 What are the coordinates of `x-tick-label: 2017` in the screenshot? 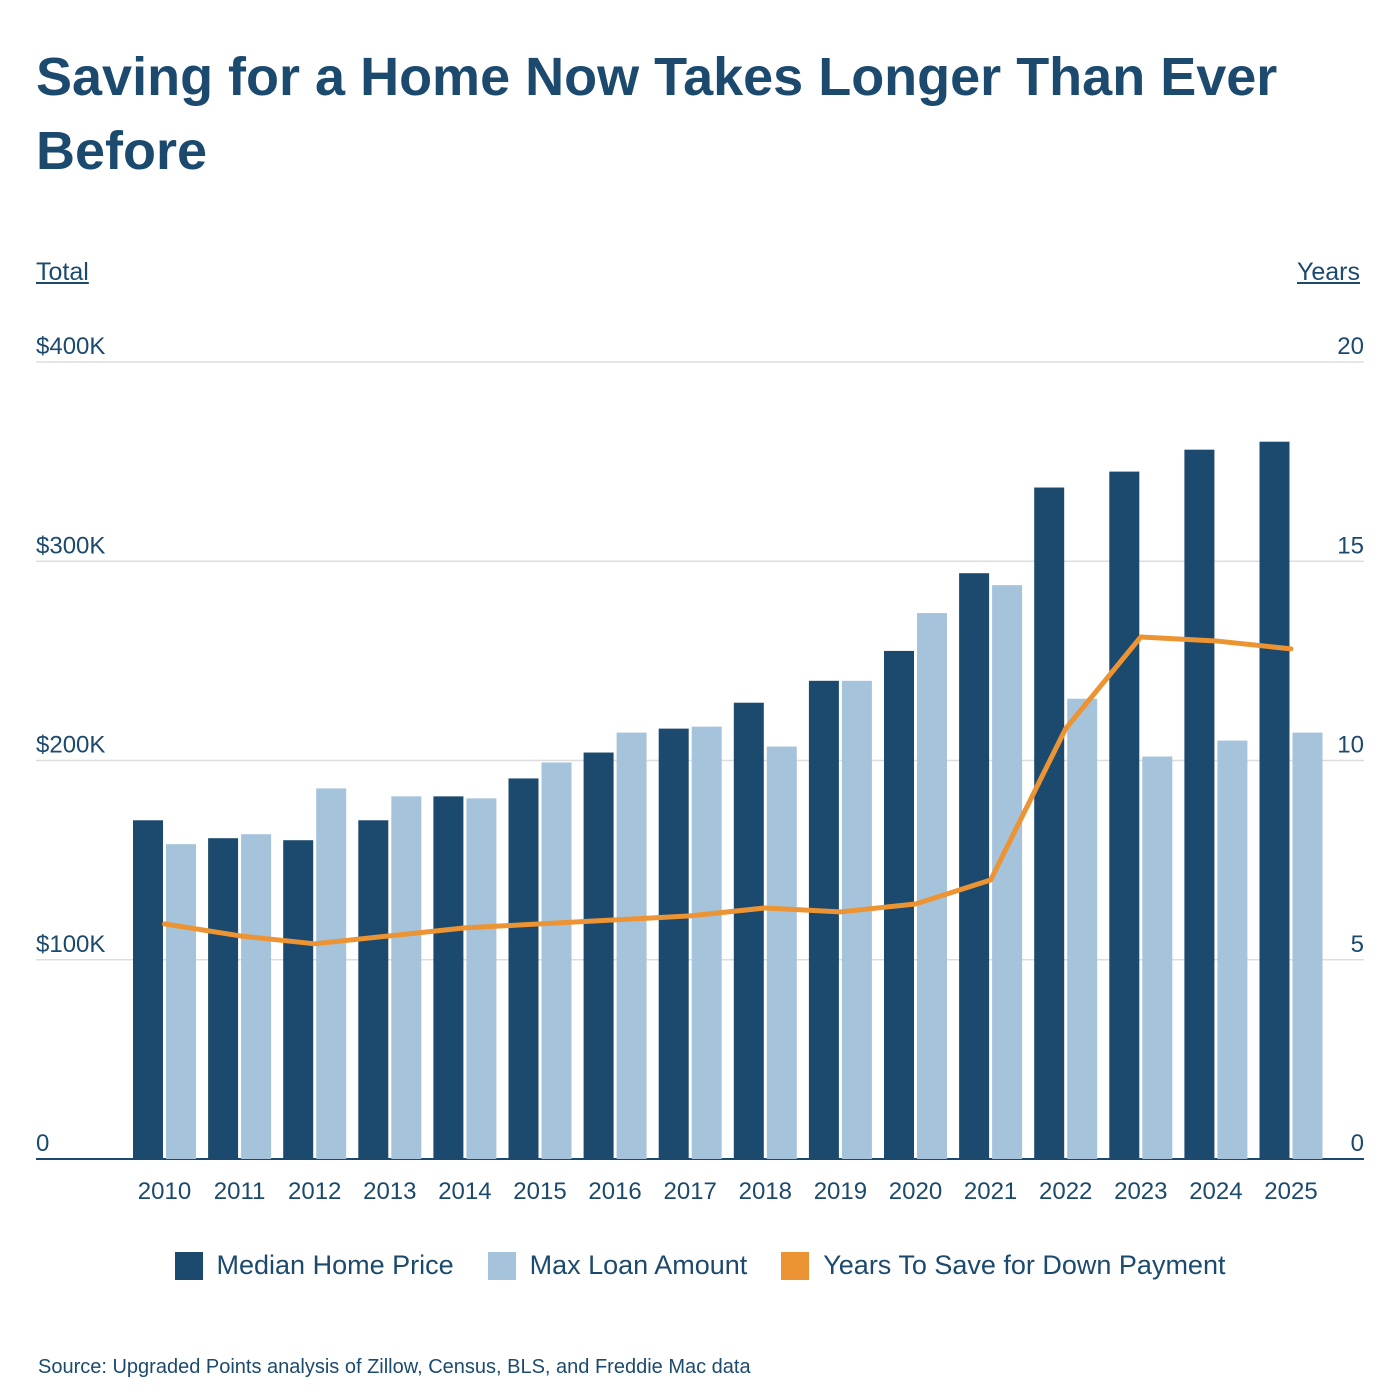 It's located at (690, 1191).